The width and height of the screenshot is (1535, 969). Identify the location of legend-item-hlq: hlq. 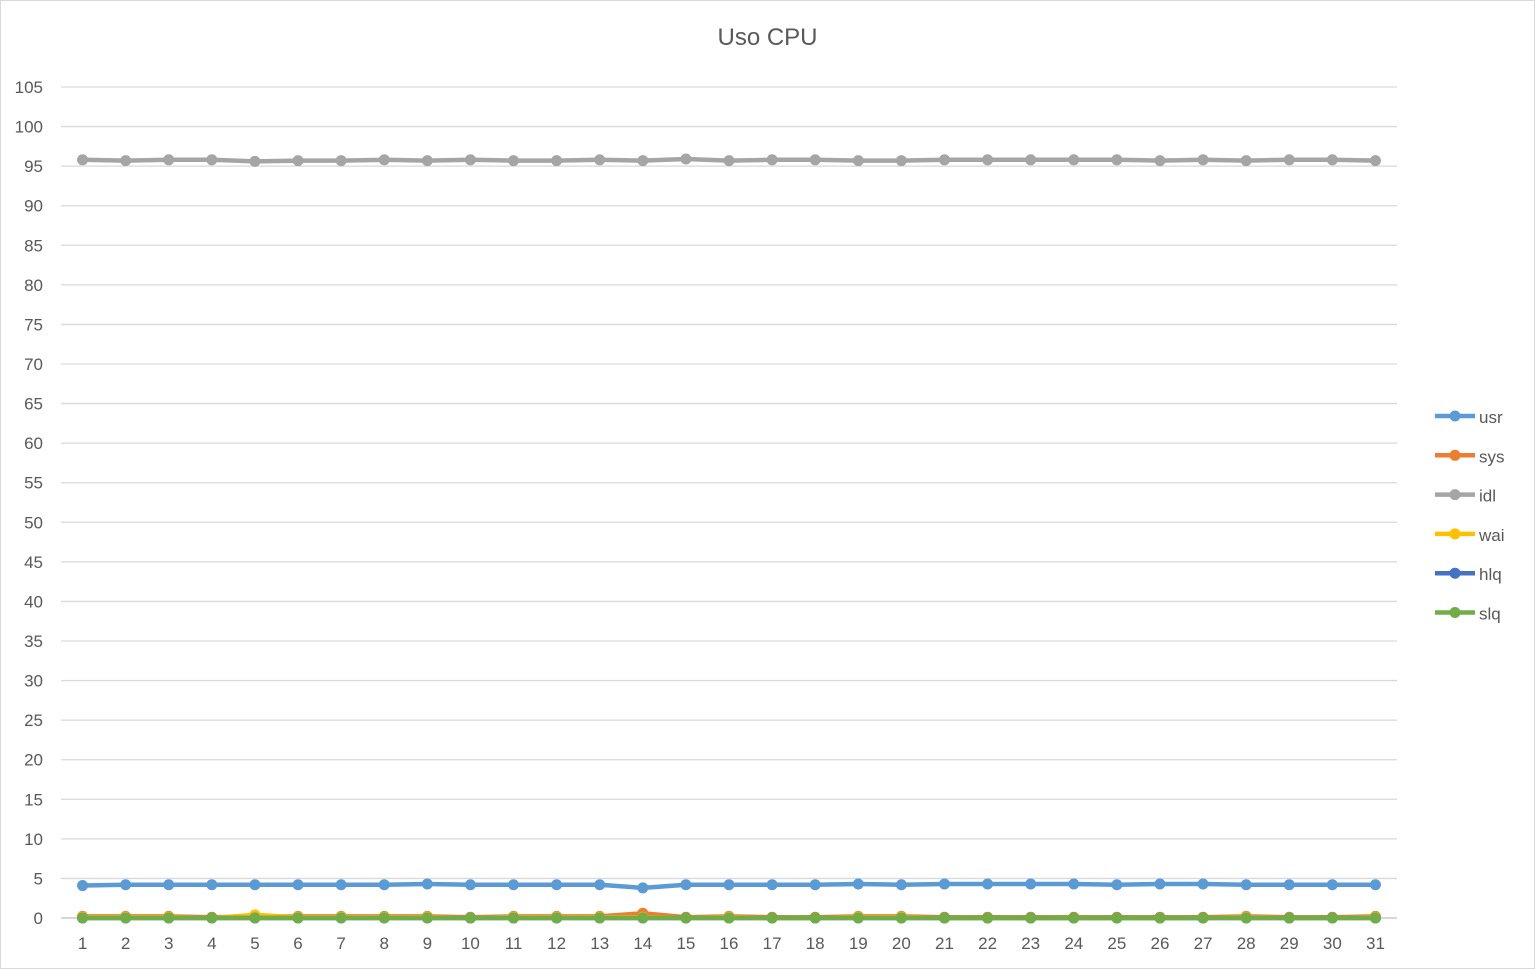
(1468, 574).